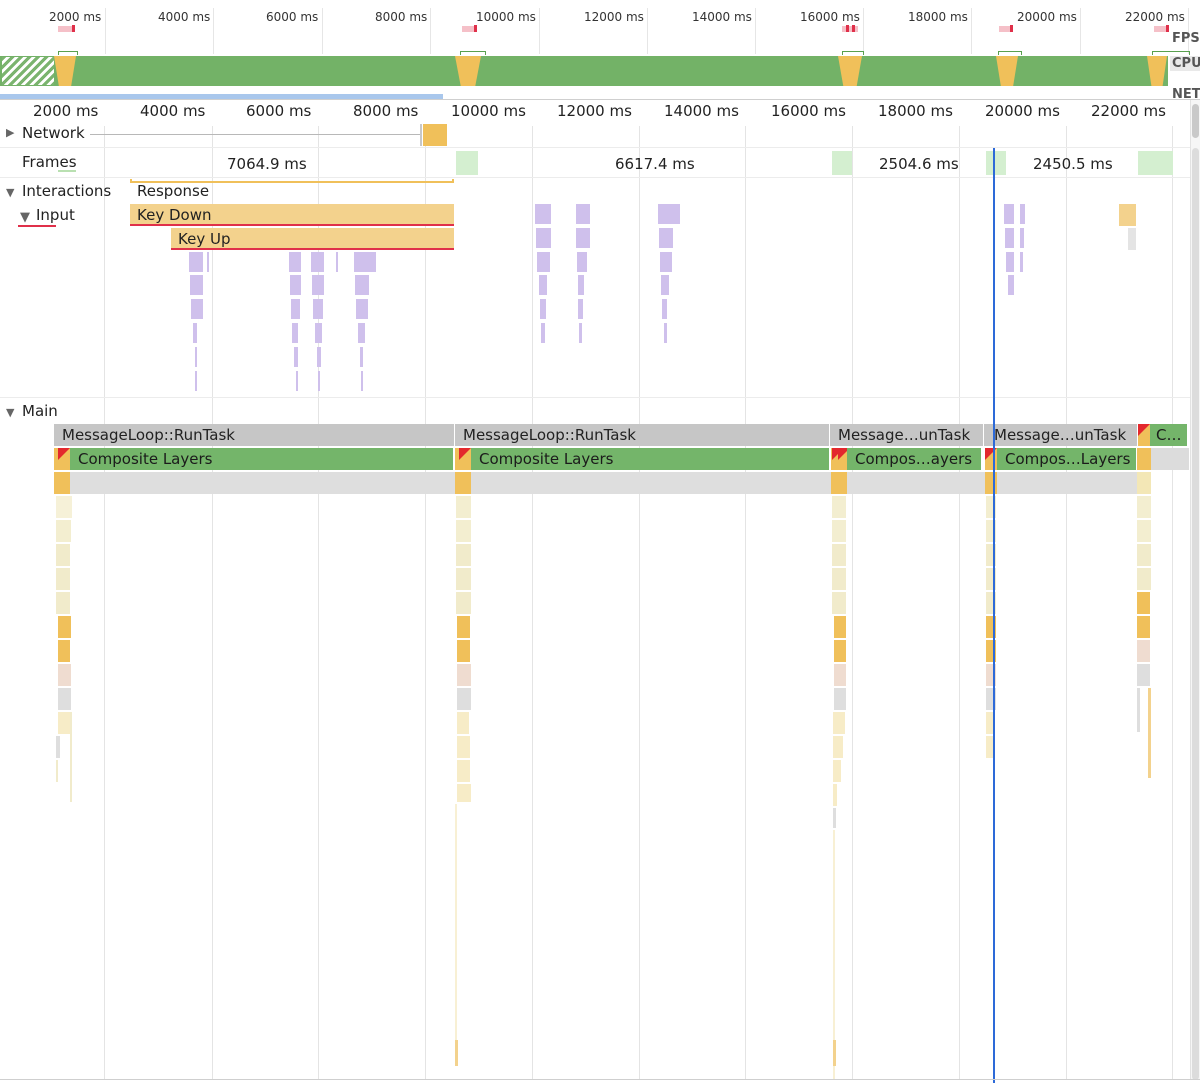 Image resolution: width=1200 pixels, height=1083 pixels. What do you see at coordinates (994, 615) in the screenshot?
I see `timeline-cursor` at bounding box center [994, 615].